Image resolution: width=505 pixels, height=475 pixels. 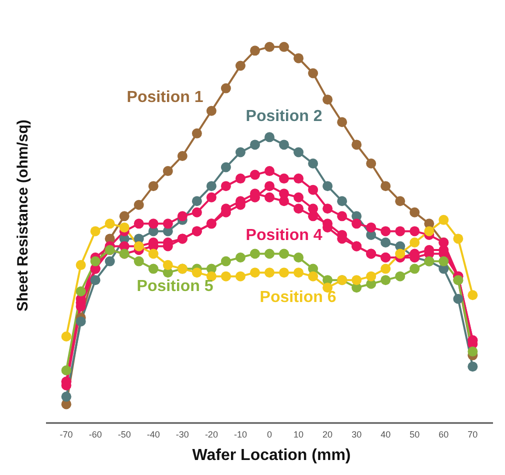 What do you see at coordinates (415, 434) in the screenshot?
I see `x-tick-label: 50` at bounding box center [415, 434].